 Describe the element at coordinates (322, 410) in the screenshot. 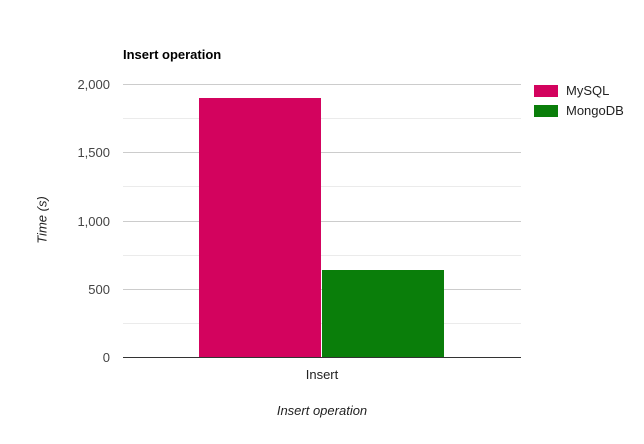

I see `x-axis-title: Insert operation` at that location.